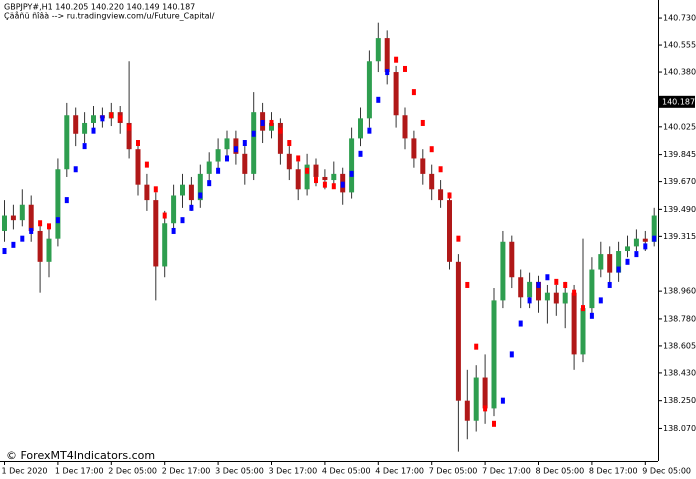 This screenshot has width=696, height=479. What do you see at coordinates (346, 471) in the screenshot?
I see `x-tick-label: 4 Dec 05:00` at bounding box center [346, 471].